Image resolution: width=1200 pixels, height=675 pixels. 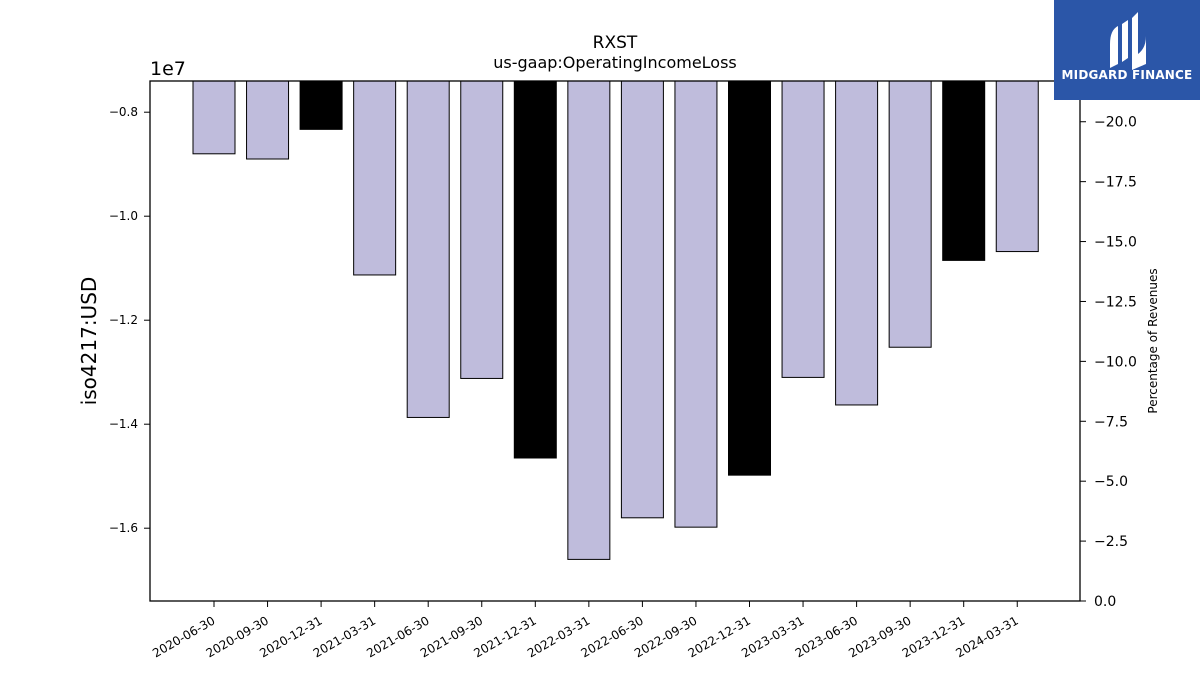 I want to click on y2-tick-label: −7.5, so click(x=1111, y=422).